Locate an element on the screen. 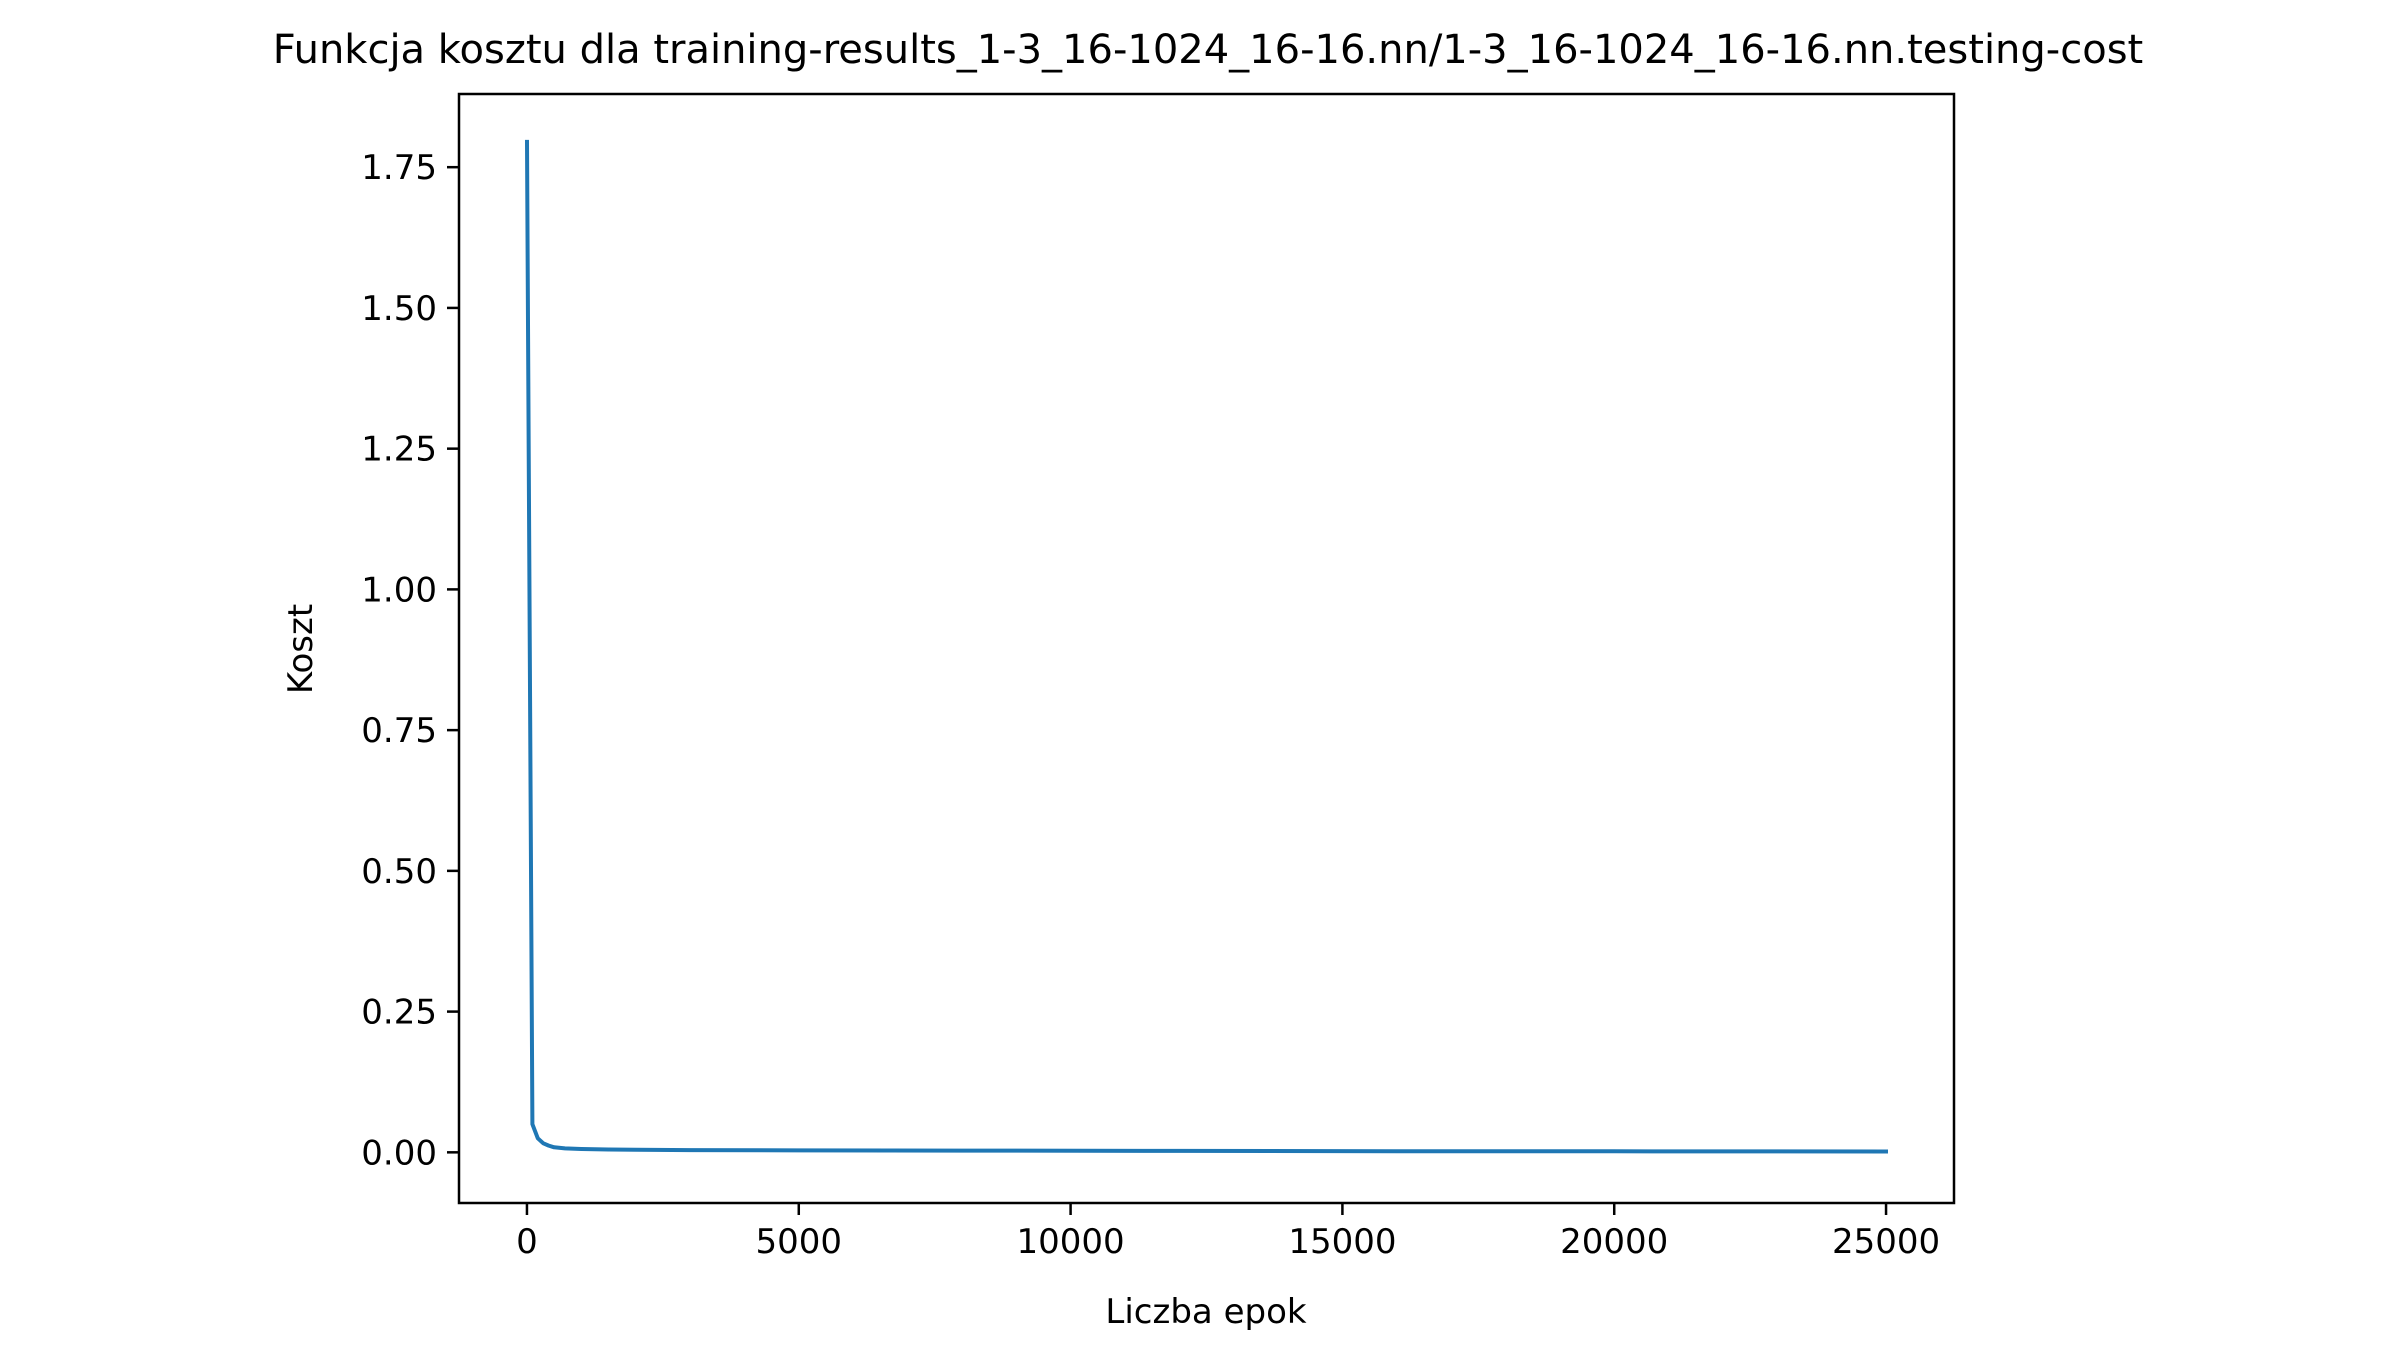  x-tick-label: 20000 is located at coordinates (1614, 1242).